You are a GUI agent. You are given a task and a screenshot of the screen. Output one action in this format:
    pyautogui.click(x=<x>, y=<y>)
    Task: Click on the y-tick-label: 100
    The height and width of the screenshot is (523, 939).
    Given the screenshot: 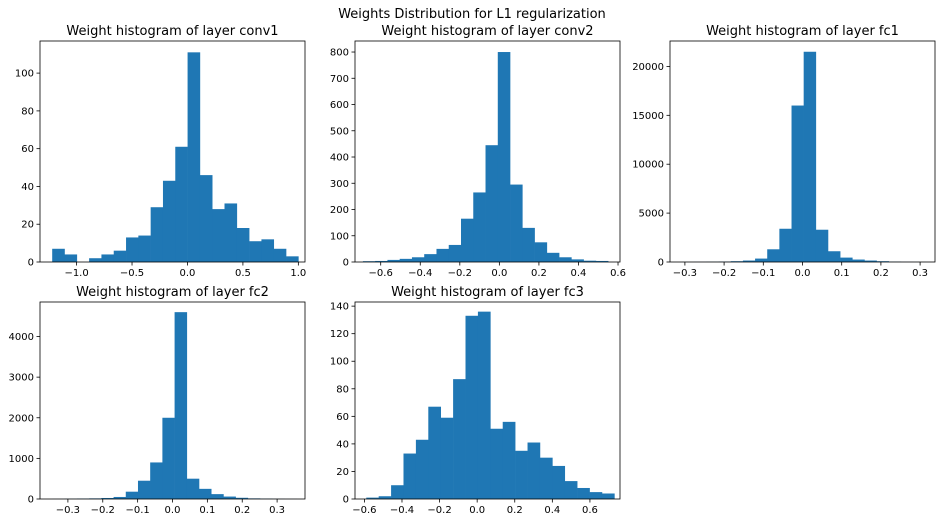 What is the action you would take?
    pyautogui.click(x=24, y=74)
    